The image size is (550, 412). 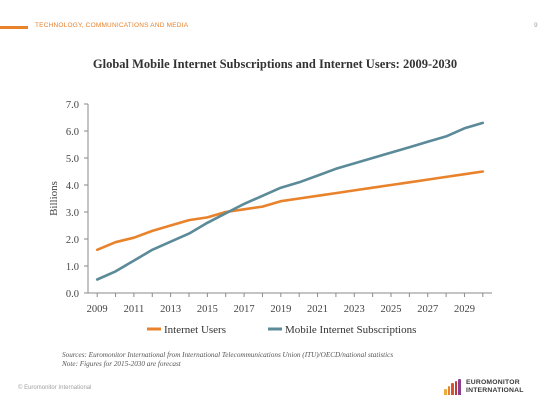 I want to click on x-tick-label: 2029, so click(x=464, y=309).